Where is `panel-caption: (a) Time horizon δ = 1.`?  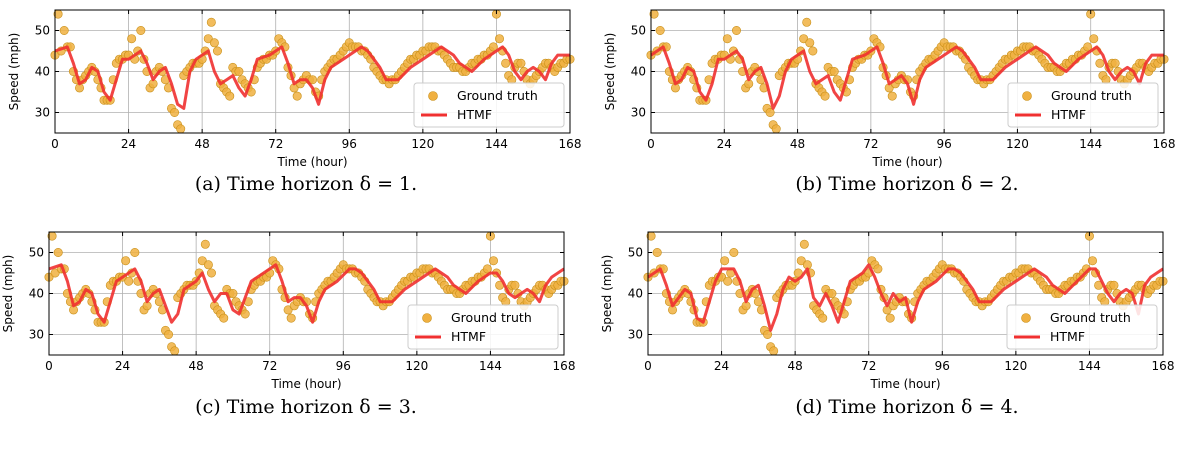
panel-caption: (a) Time horizon δ = 1. is located at coordinates (306, 184).